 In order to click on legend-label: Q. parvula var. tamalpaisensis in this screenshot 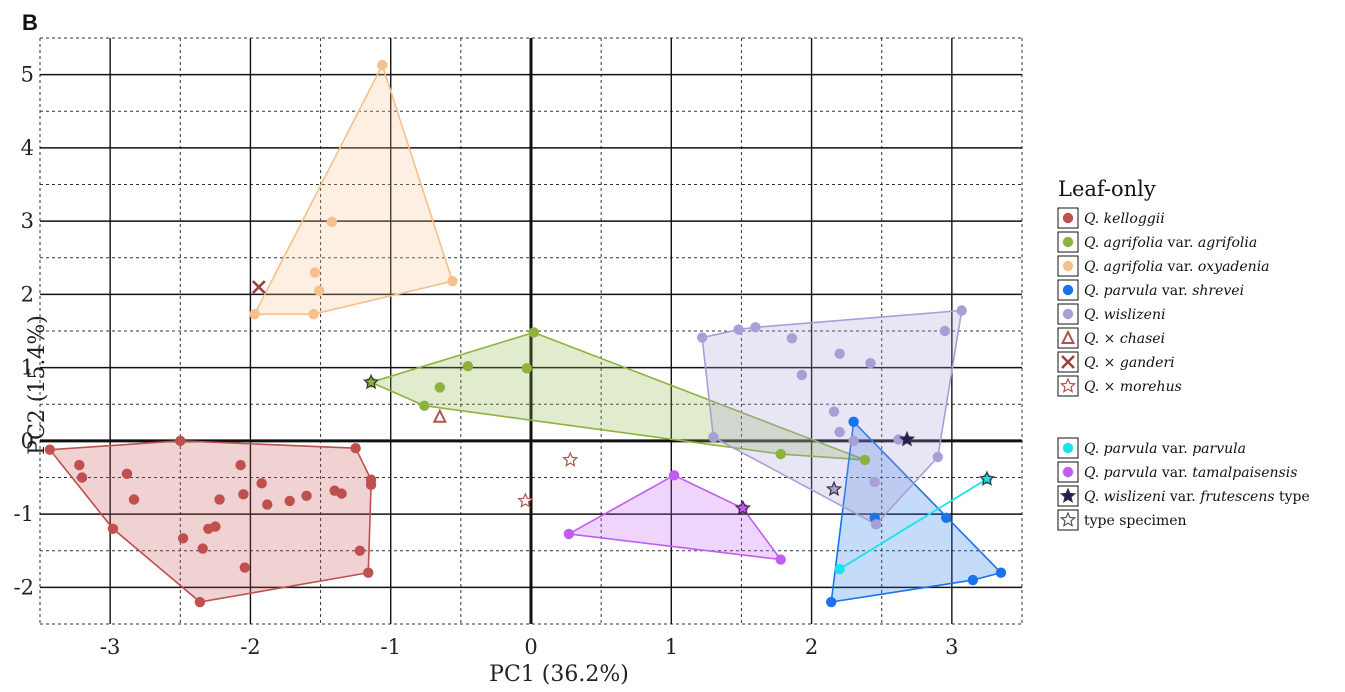, I will do `click(1190, 473)`.